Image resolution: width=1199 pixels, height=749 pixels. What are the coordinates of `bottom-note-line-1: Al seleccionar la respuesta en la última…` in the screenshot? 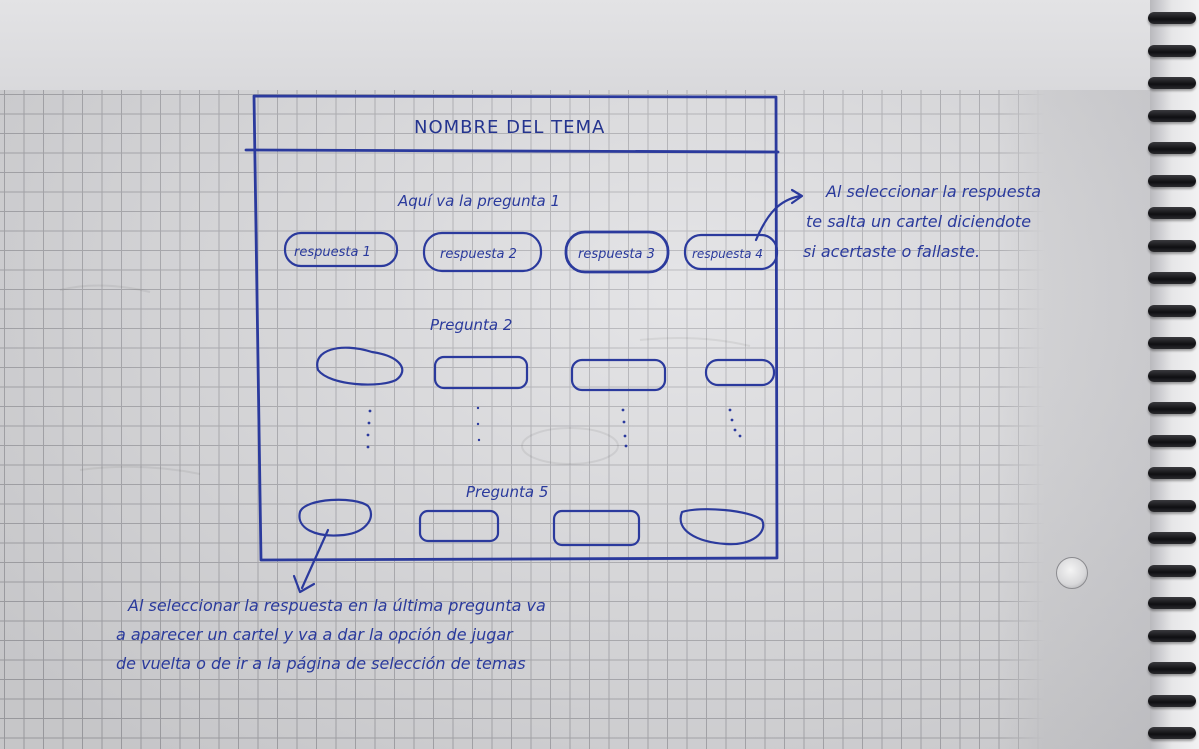 It's located at (336, 605).